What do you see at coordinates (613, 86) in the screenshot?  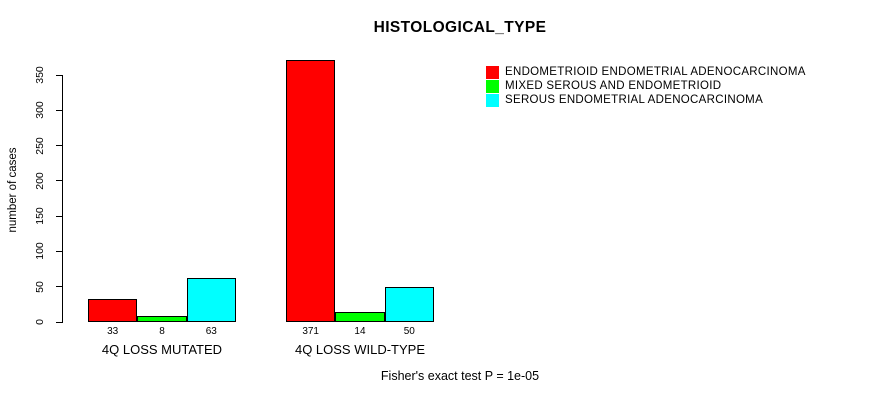 I see `legend-label: MIXED SEROUS AND ENDOMETRIOID` at bounding box center [613, 86].